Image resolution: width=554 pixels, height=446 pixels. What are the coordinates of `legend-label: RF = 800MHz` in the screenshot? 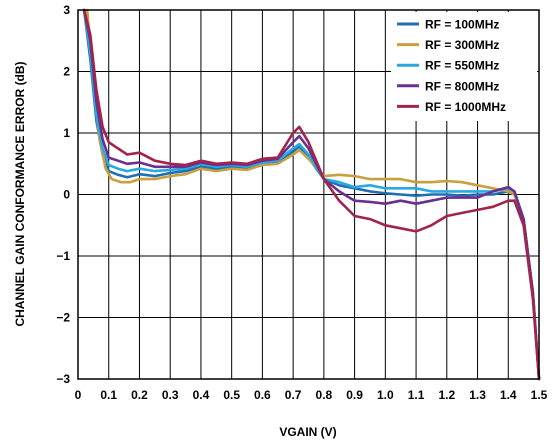 It's located at (462, 86).